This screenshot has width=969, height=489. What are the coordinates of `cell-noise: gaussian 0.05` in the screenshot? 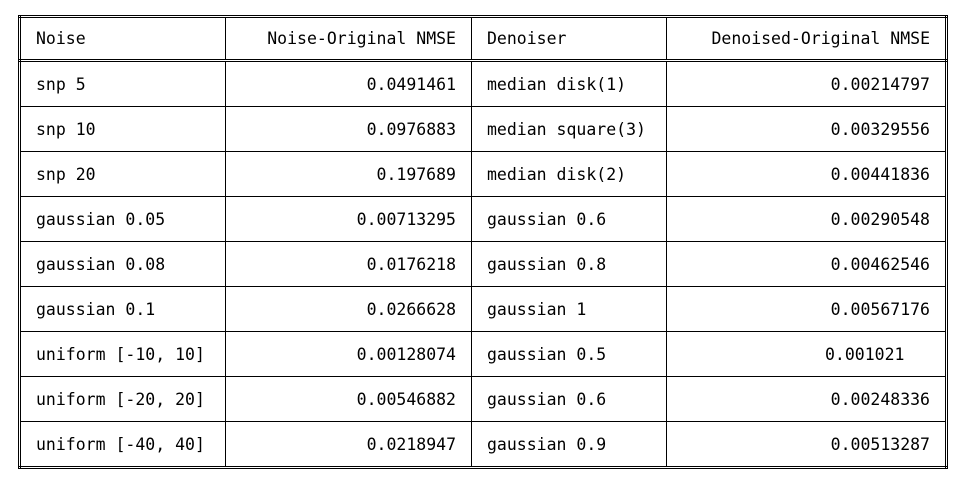 It's located at (122, 219).